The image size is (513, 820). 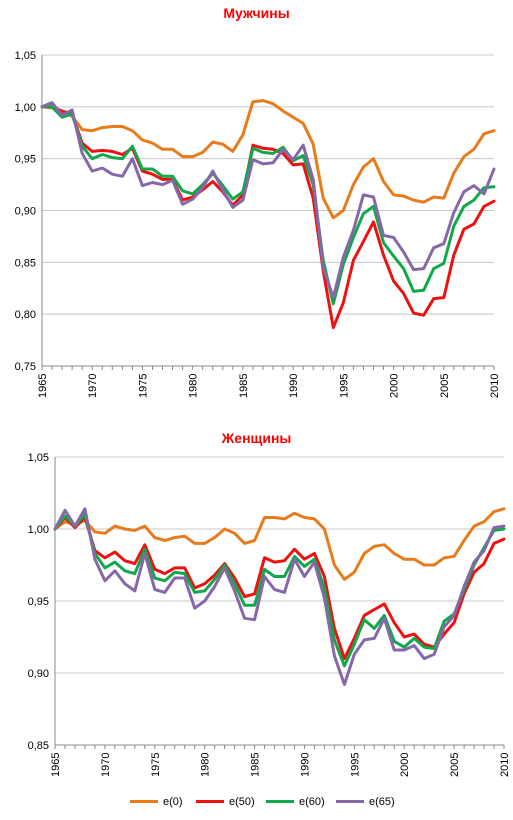 I want to click on x-tick-label-men-4: 1985, so click(x=244, y=386).